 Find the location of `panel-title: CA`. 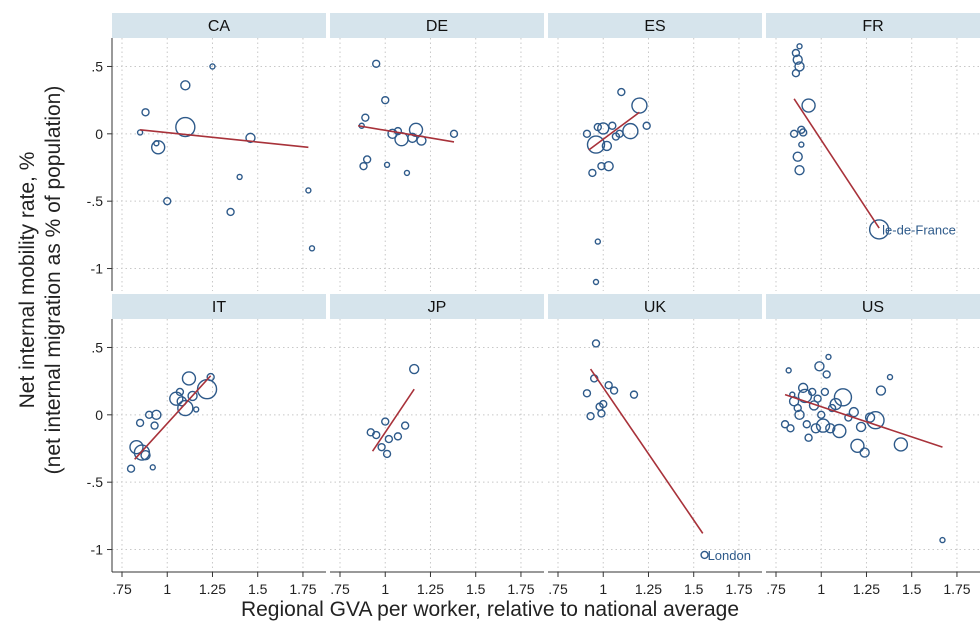

panel-title: CA is located at coordinates (219, 26).